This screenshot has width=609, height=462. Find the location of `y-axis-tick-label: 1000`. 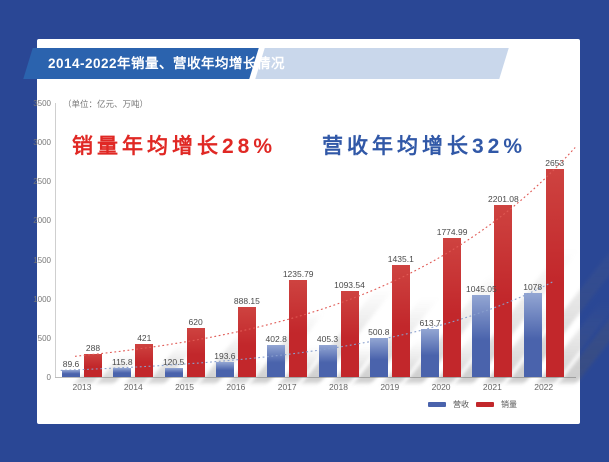

y-axis-tick-label: 1000 is located at coordinates (42, 299).